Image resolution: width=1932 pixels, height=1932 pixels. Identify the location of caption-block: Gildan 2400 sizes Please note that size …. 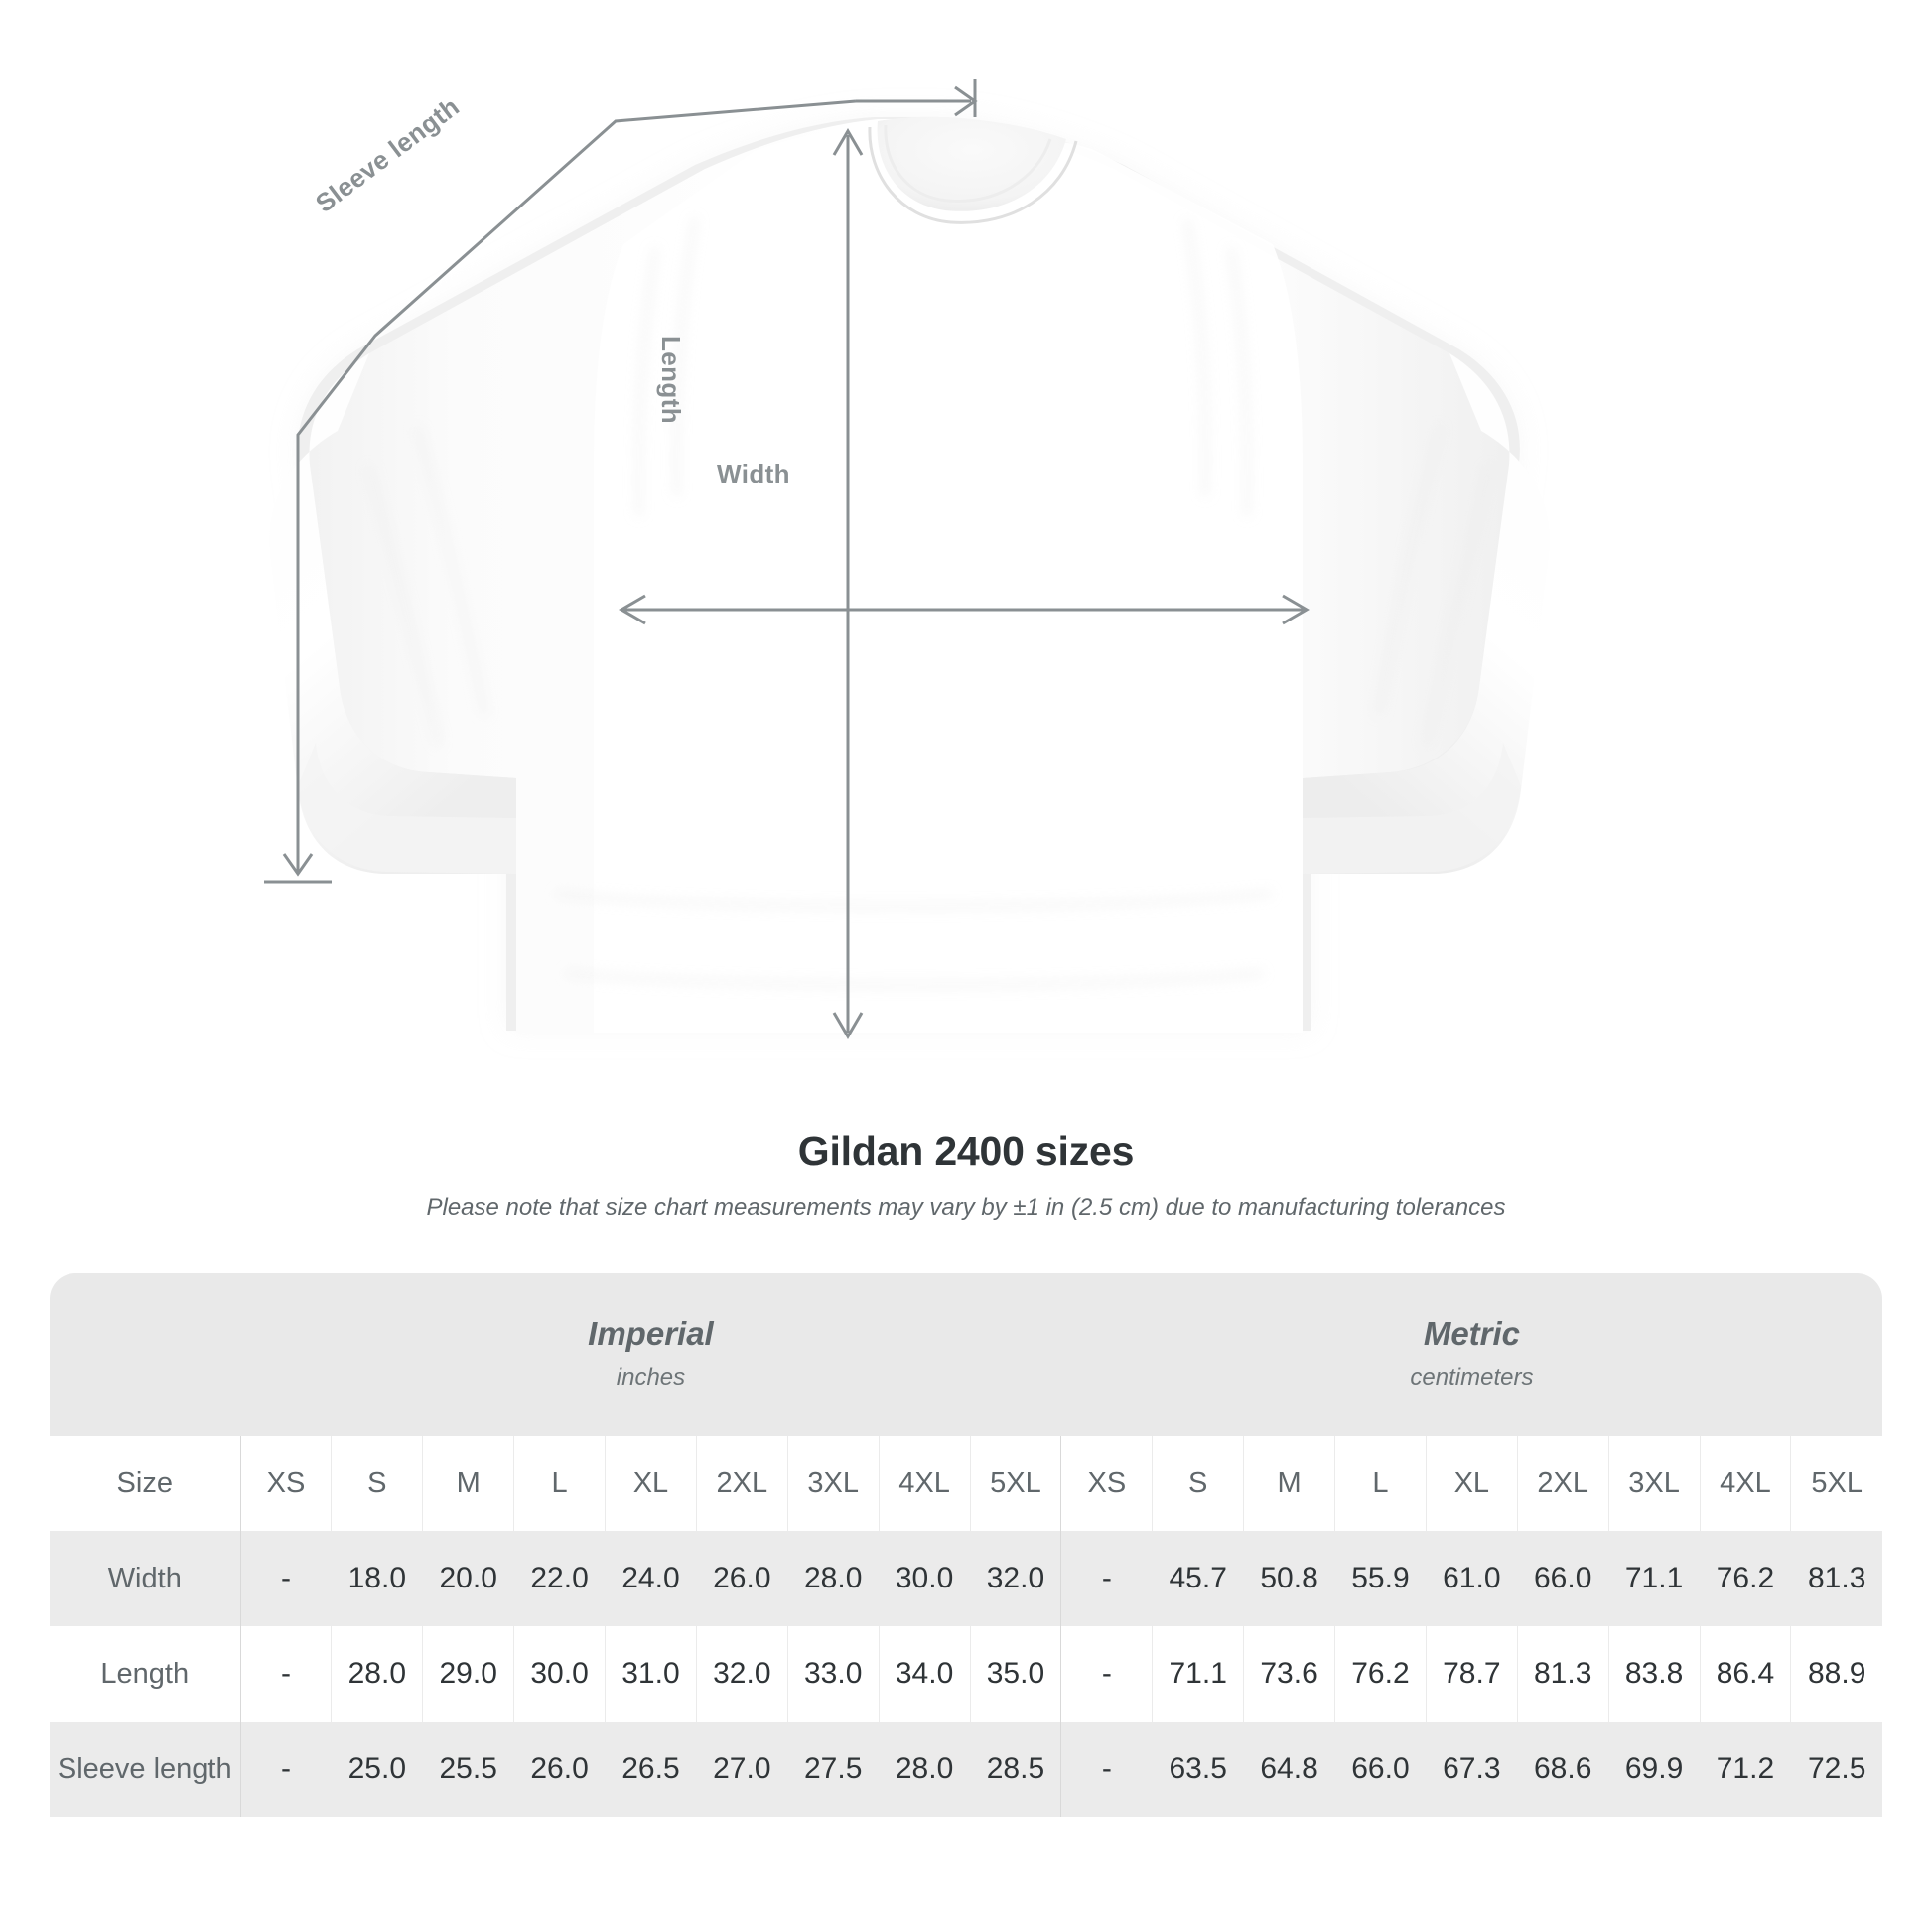
(966, 1175).